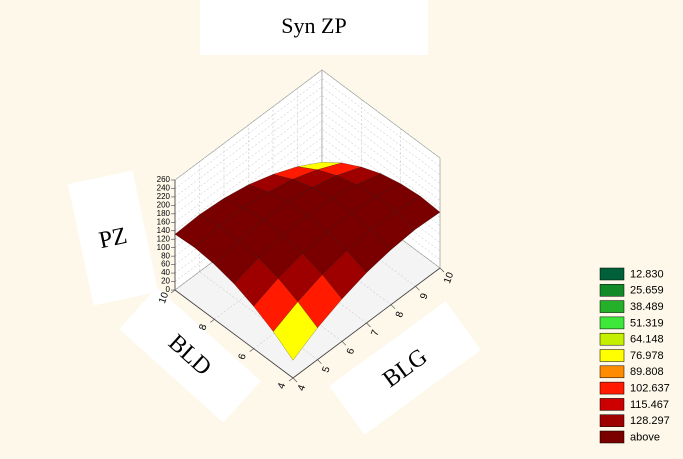 The image size is (683, 459). I want to click on legend-label: 115.467, so click(649, 405).